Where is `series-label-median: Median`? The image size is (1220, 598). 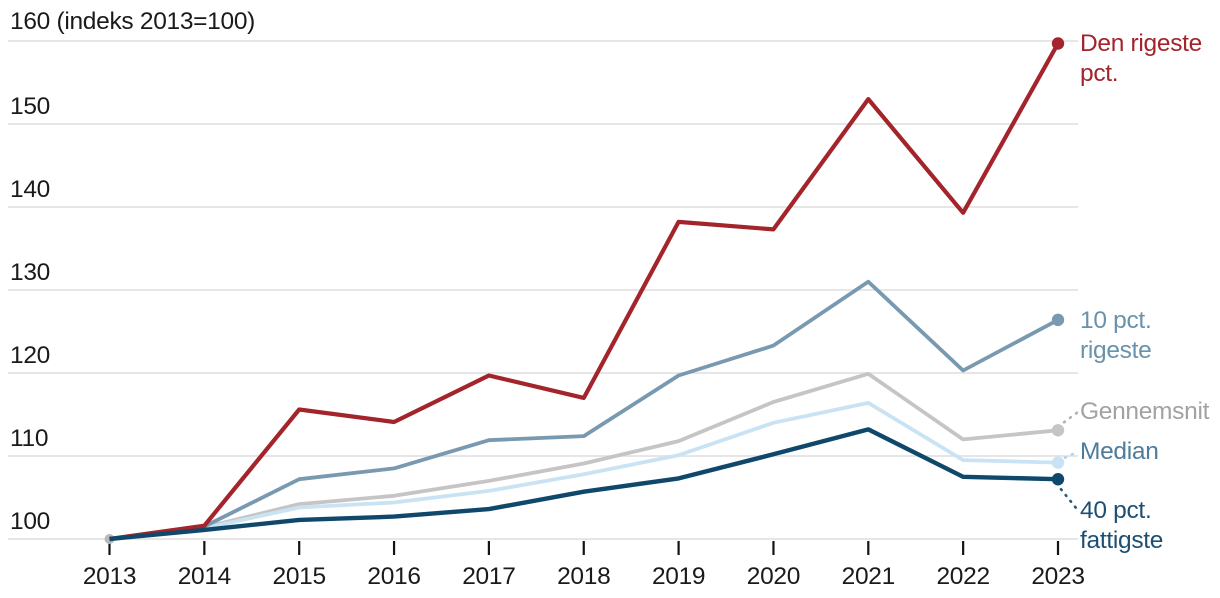
series-label-median: Median is located at coordinates (1119, 451).